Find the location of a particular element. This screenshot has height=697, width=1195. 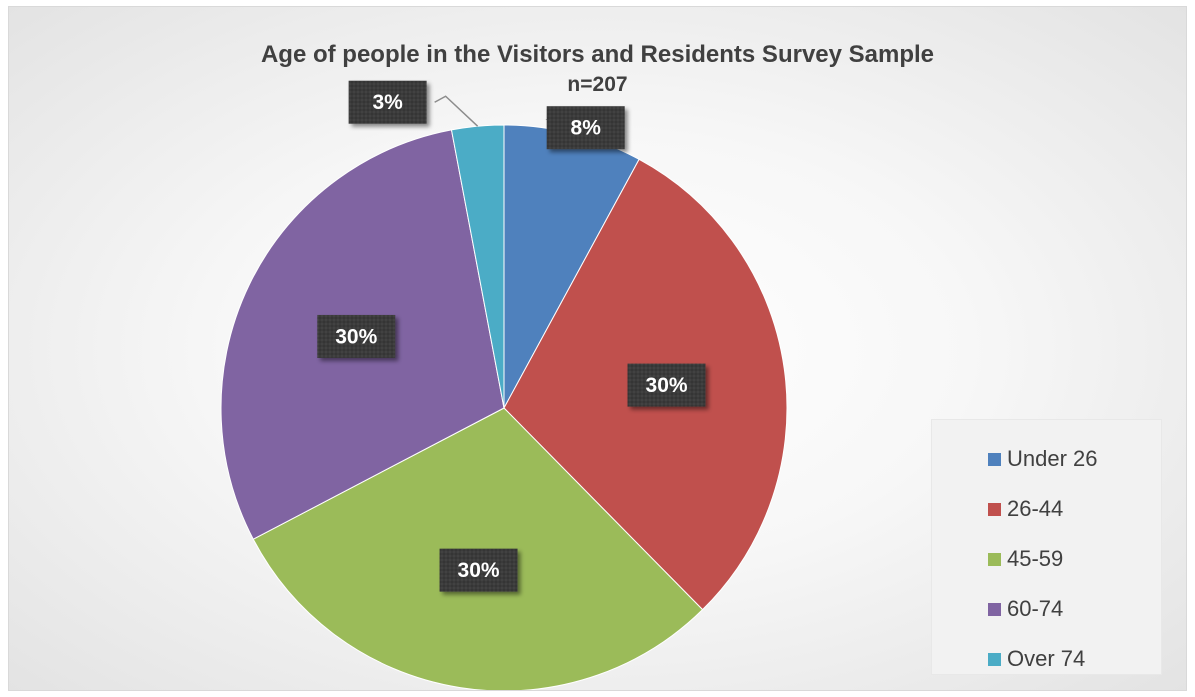

legend-item-45-59: 45-59 is located at coordinates (1046, 559).